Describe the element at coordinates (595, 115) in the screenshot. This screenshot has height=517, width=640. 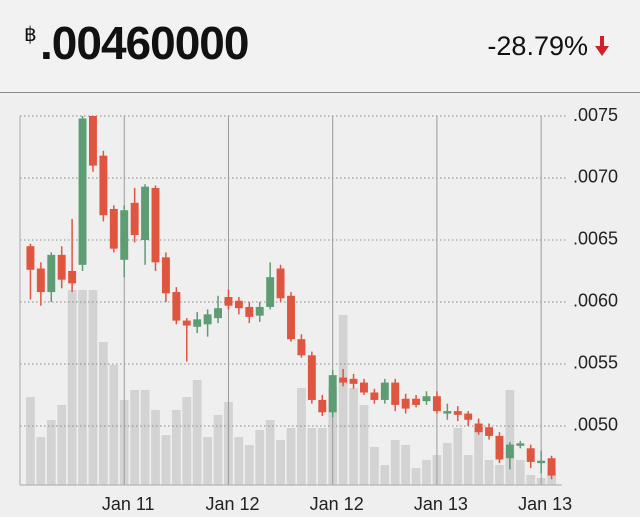
I see `y-tick-label: .0075` at that location.